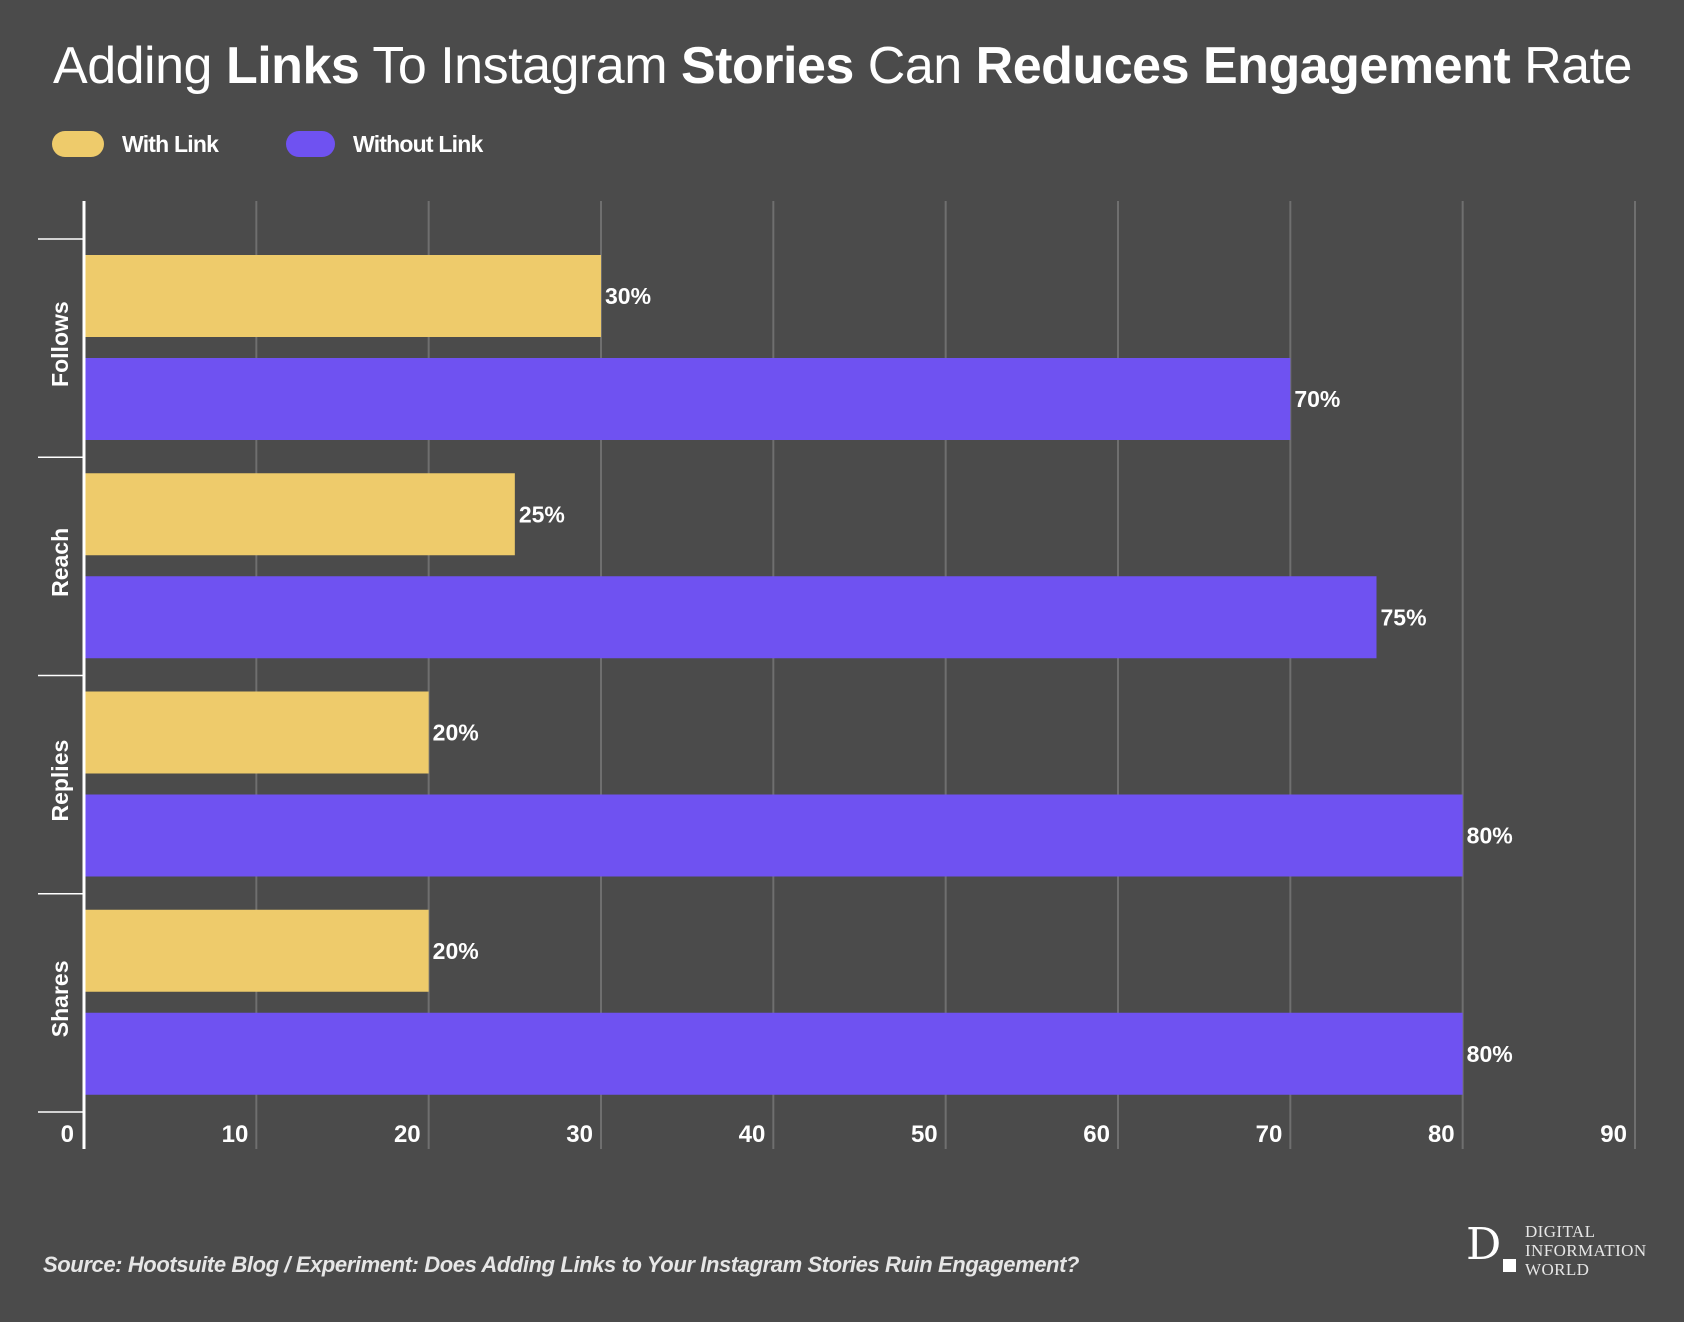  What do you see at coordinates (1509, 1265) in the screenshot?
I see `logo-square-icon` at bounding box center [1509, 1265].